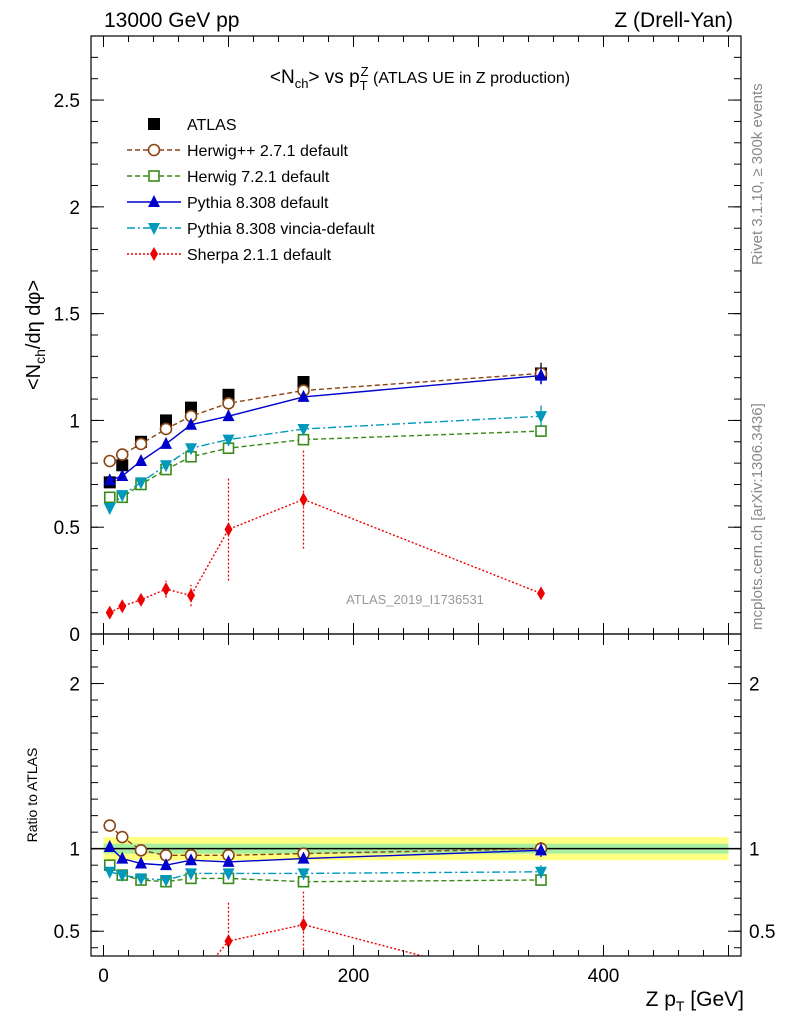  Describe the element at coordinates (258, 177) in the screenshot. I see `legend-label: Herwig 7.2.1 default` at that location.